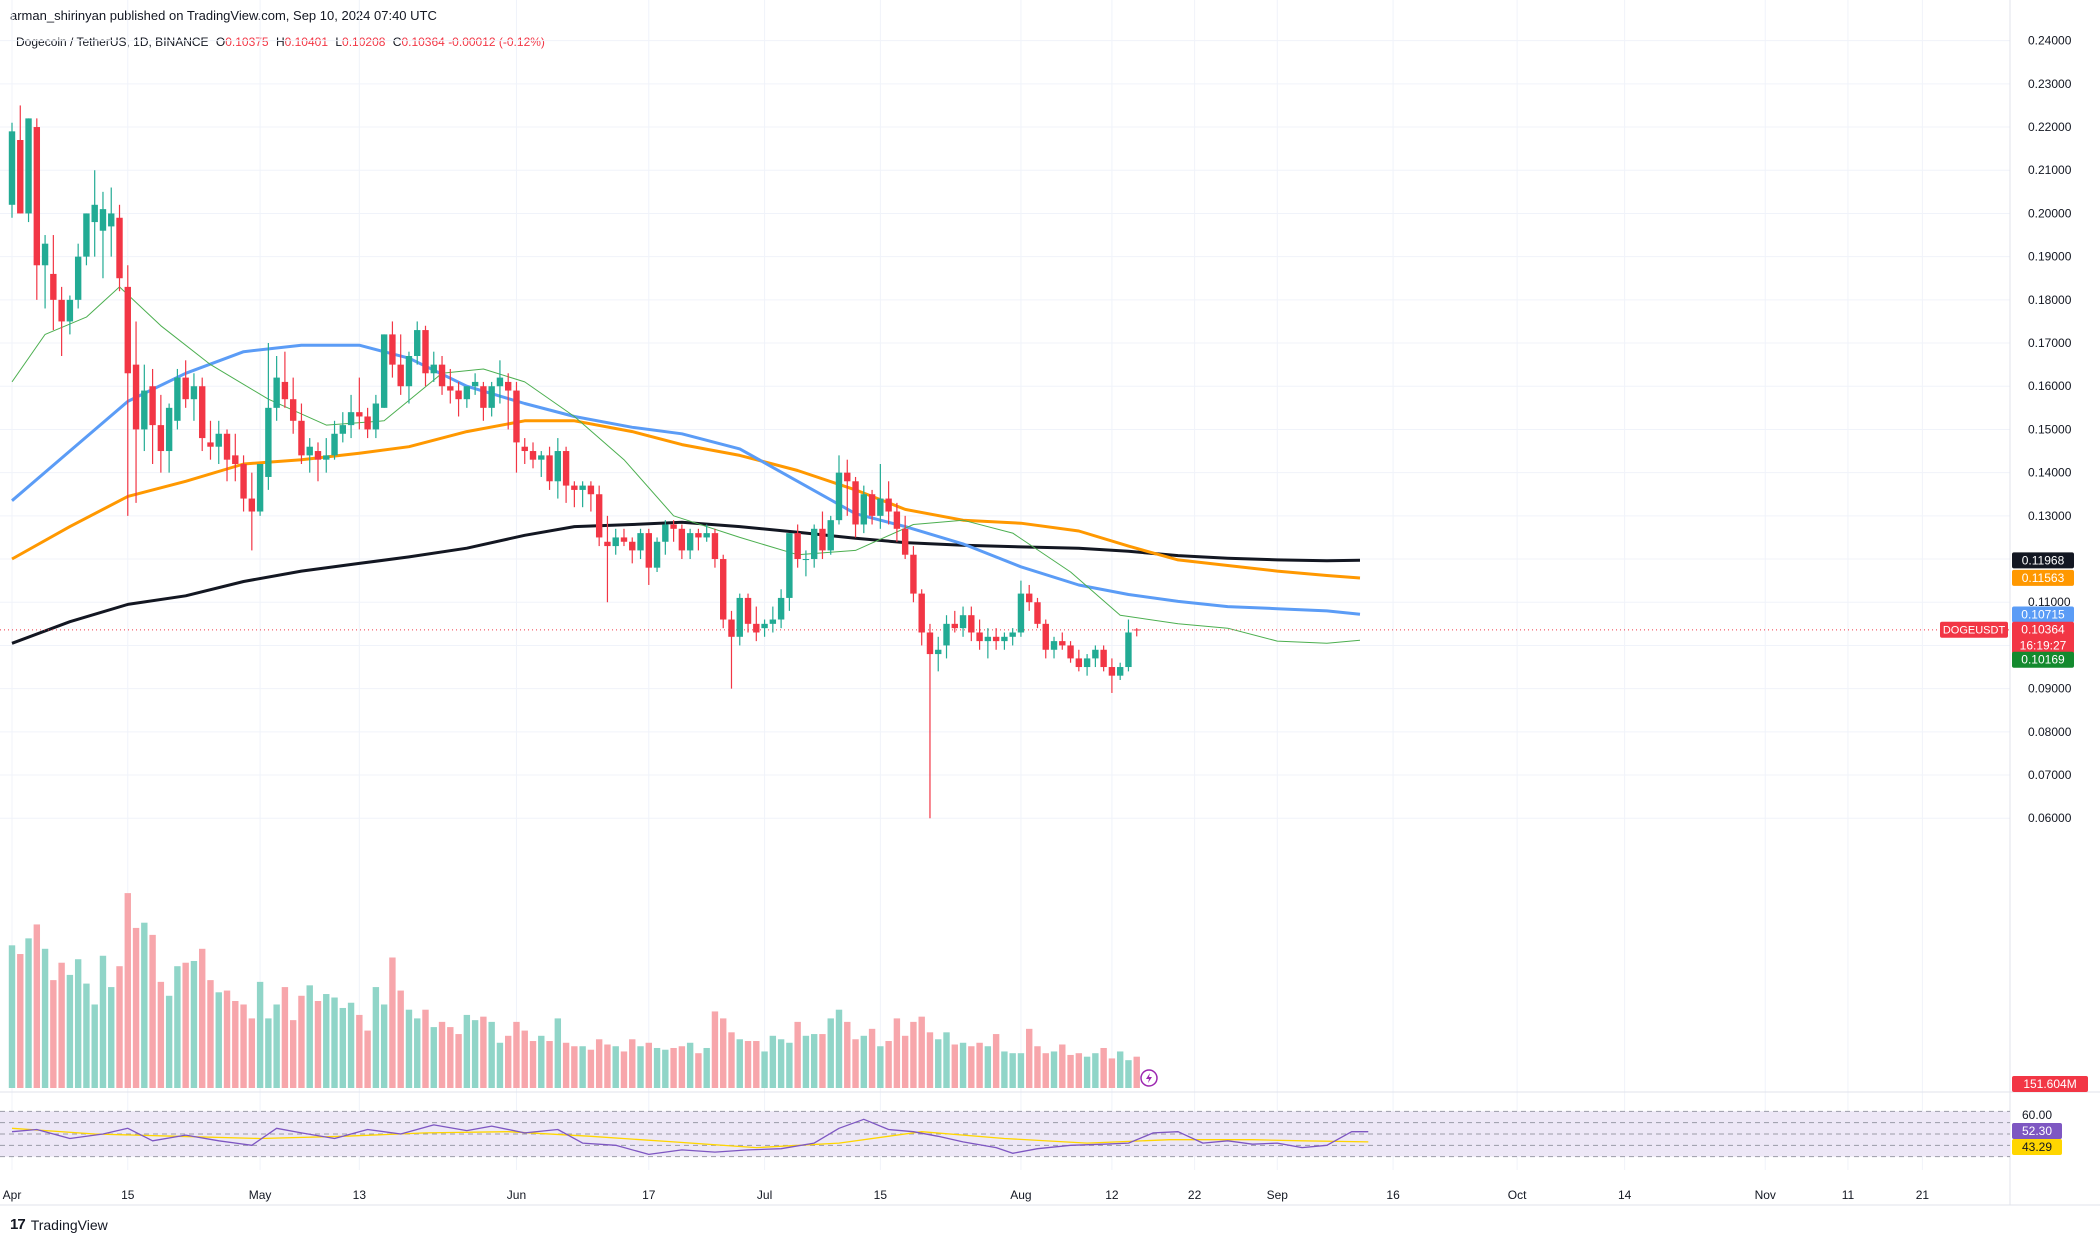 The image size is (2100, 1243). Describe the element at coordinates (2050, 127) in the screenshot. I see `price-tick-label: 0.22000` at that location.